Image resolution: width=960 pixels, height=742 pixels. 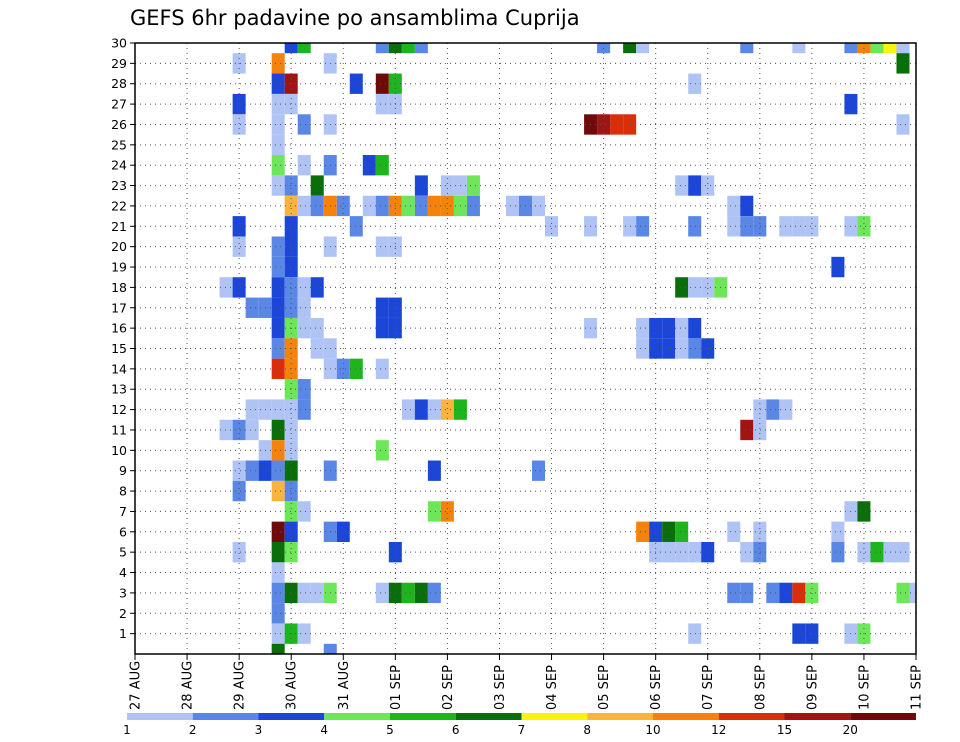 I want to click on colorbar-label: 3, so click(x=259, y=730).